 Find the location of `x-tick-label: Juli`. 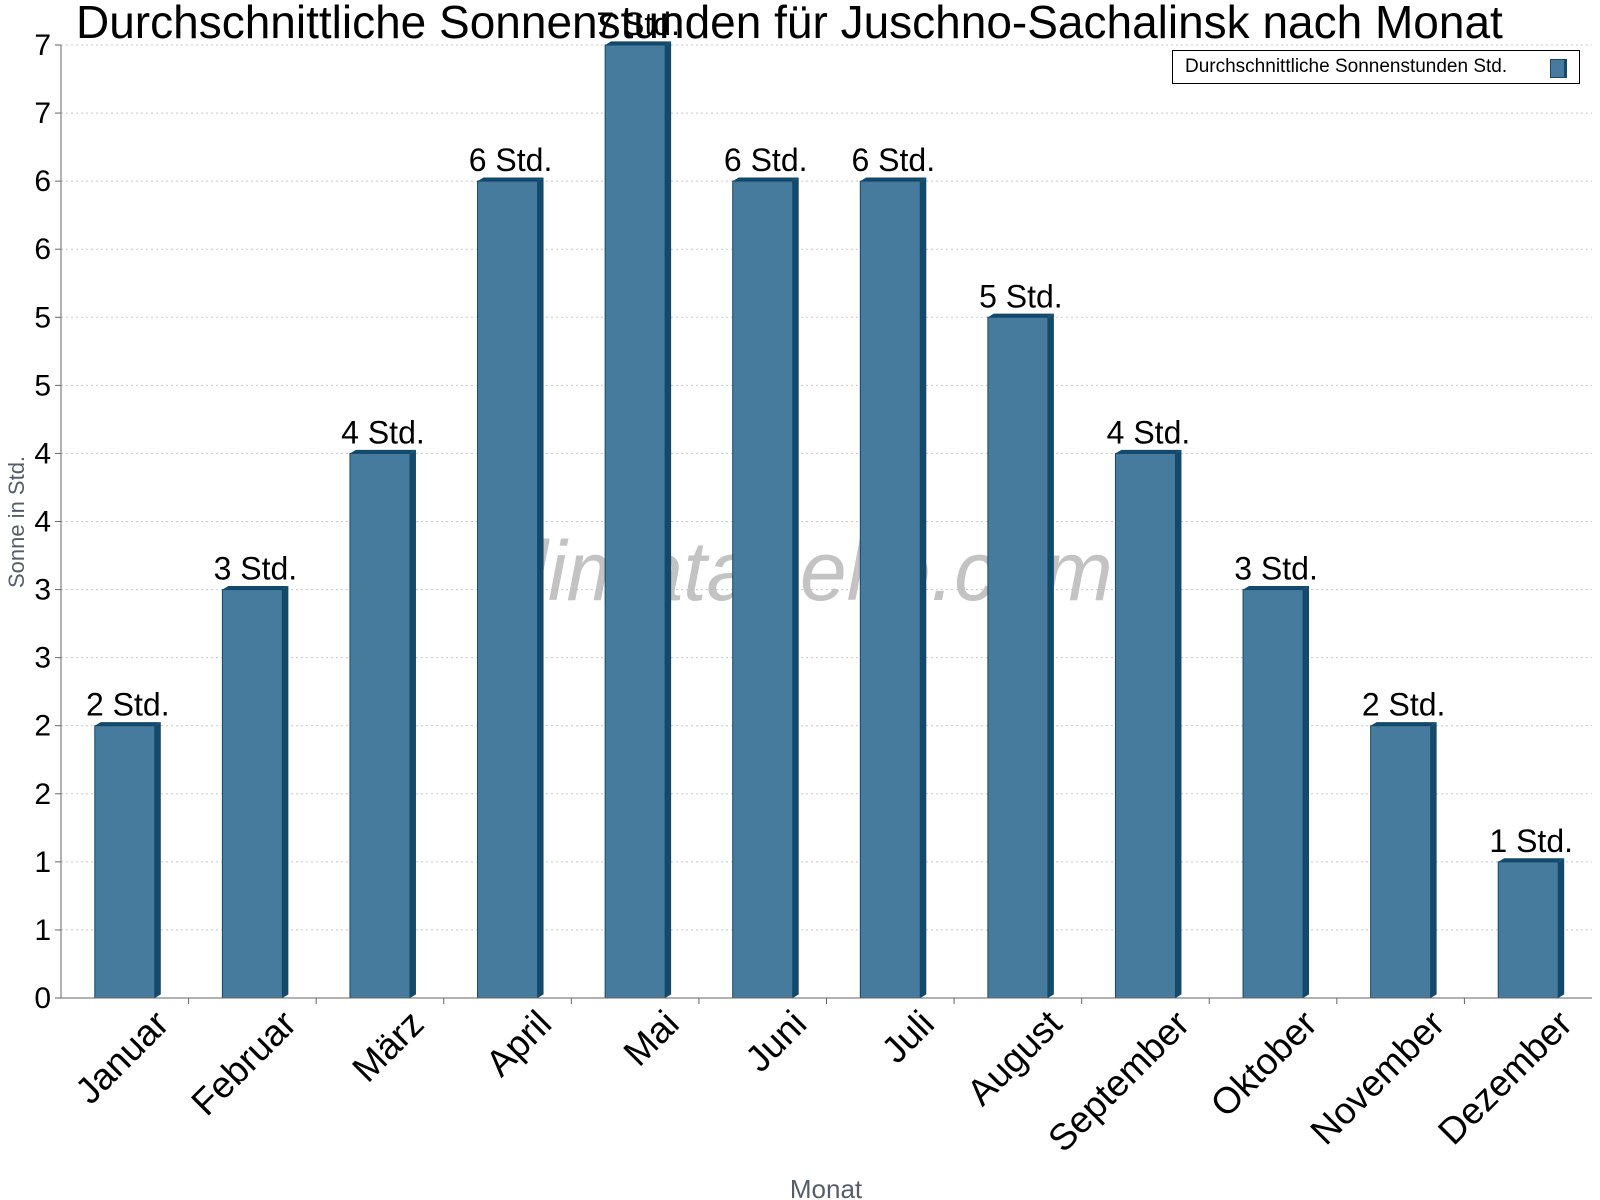

x-tick-label: Juli is located at coordinates (908, 1037).